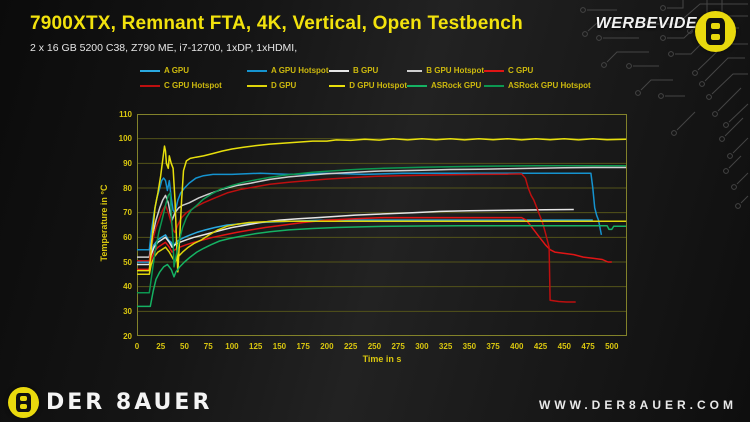  I want to click on x-axis-title: Time in s, so click(382, 359).